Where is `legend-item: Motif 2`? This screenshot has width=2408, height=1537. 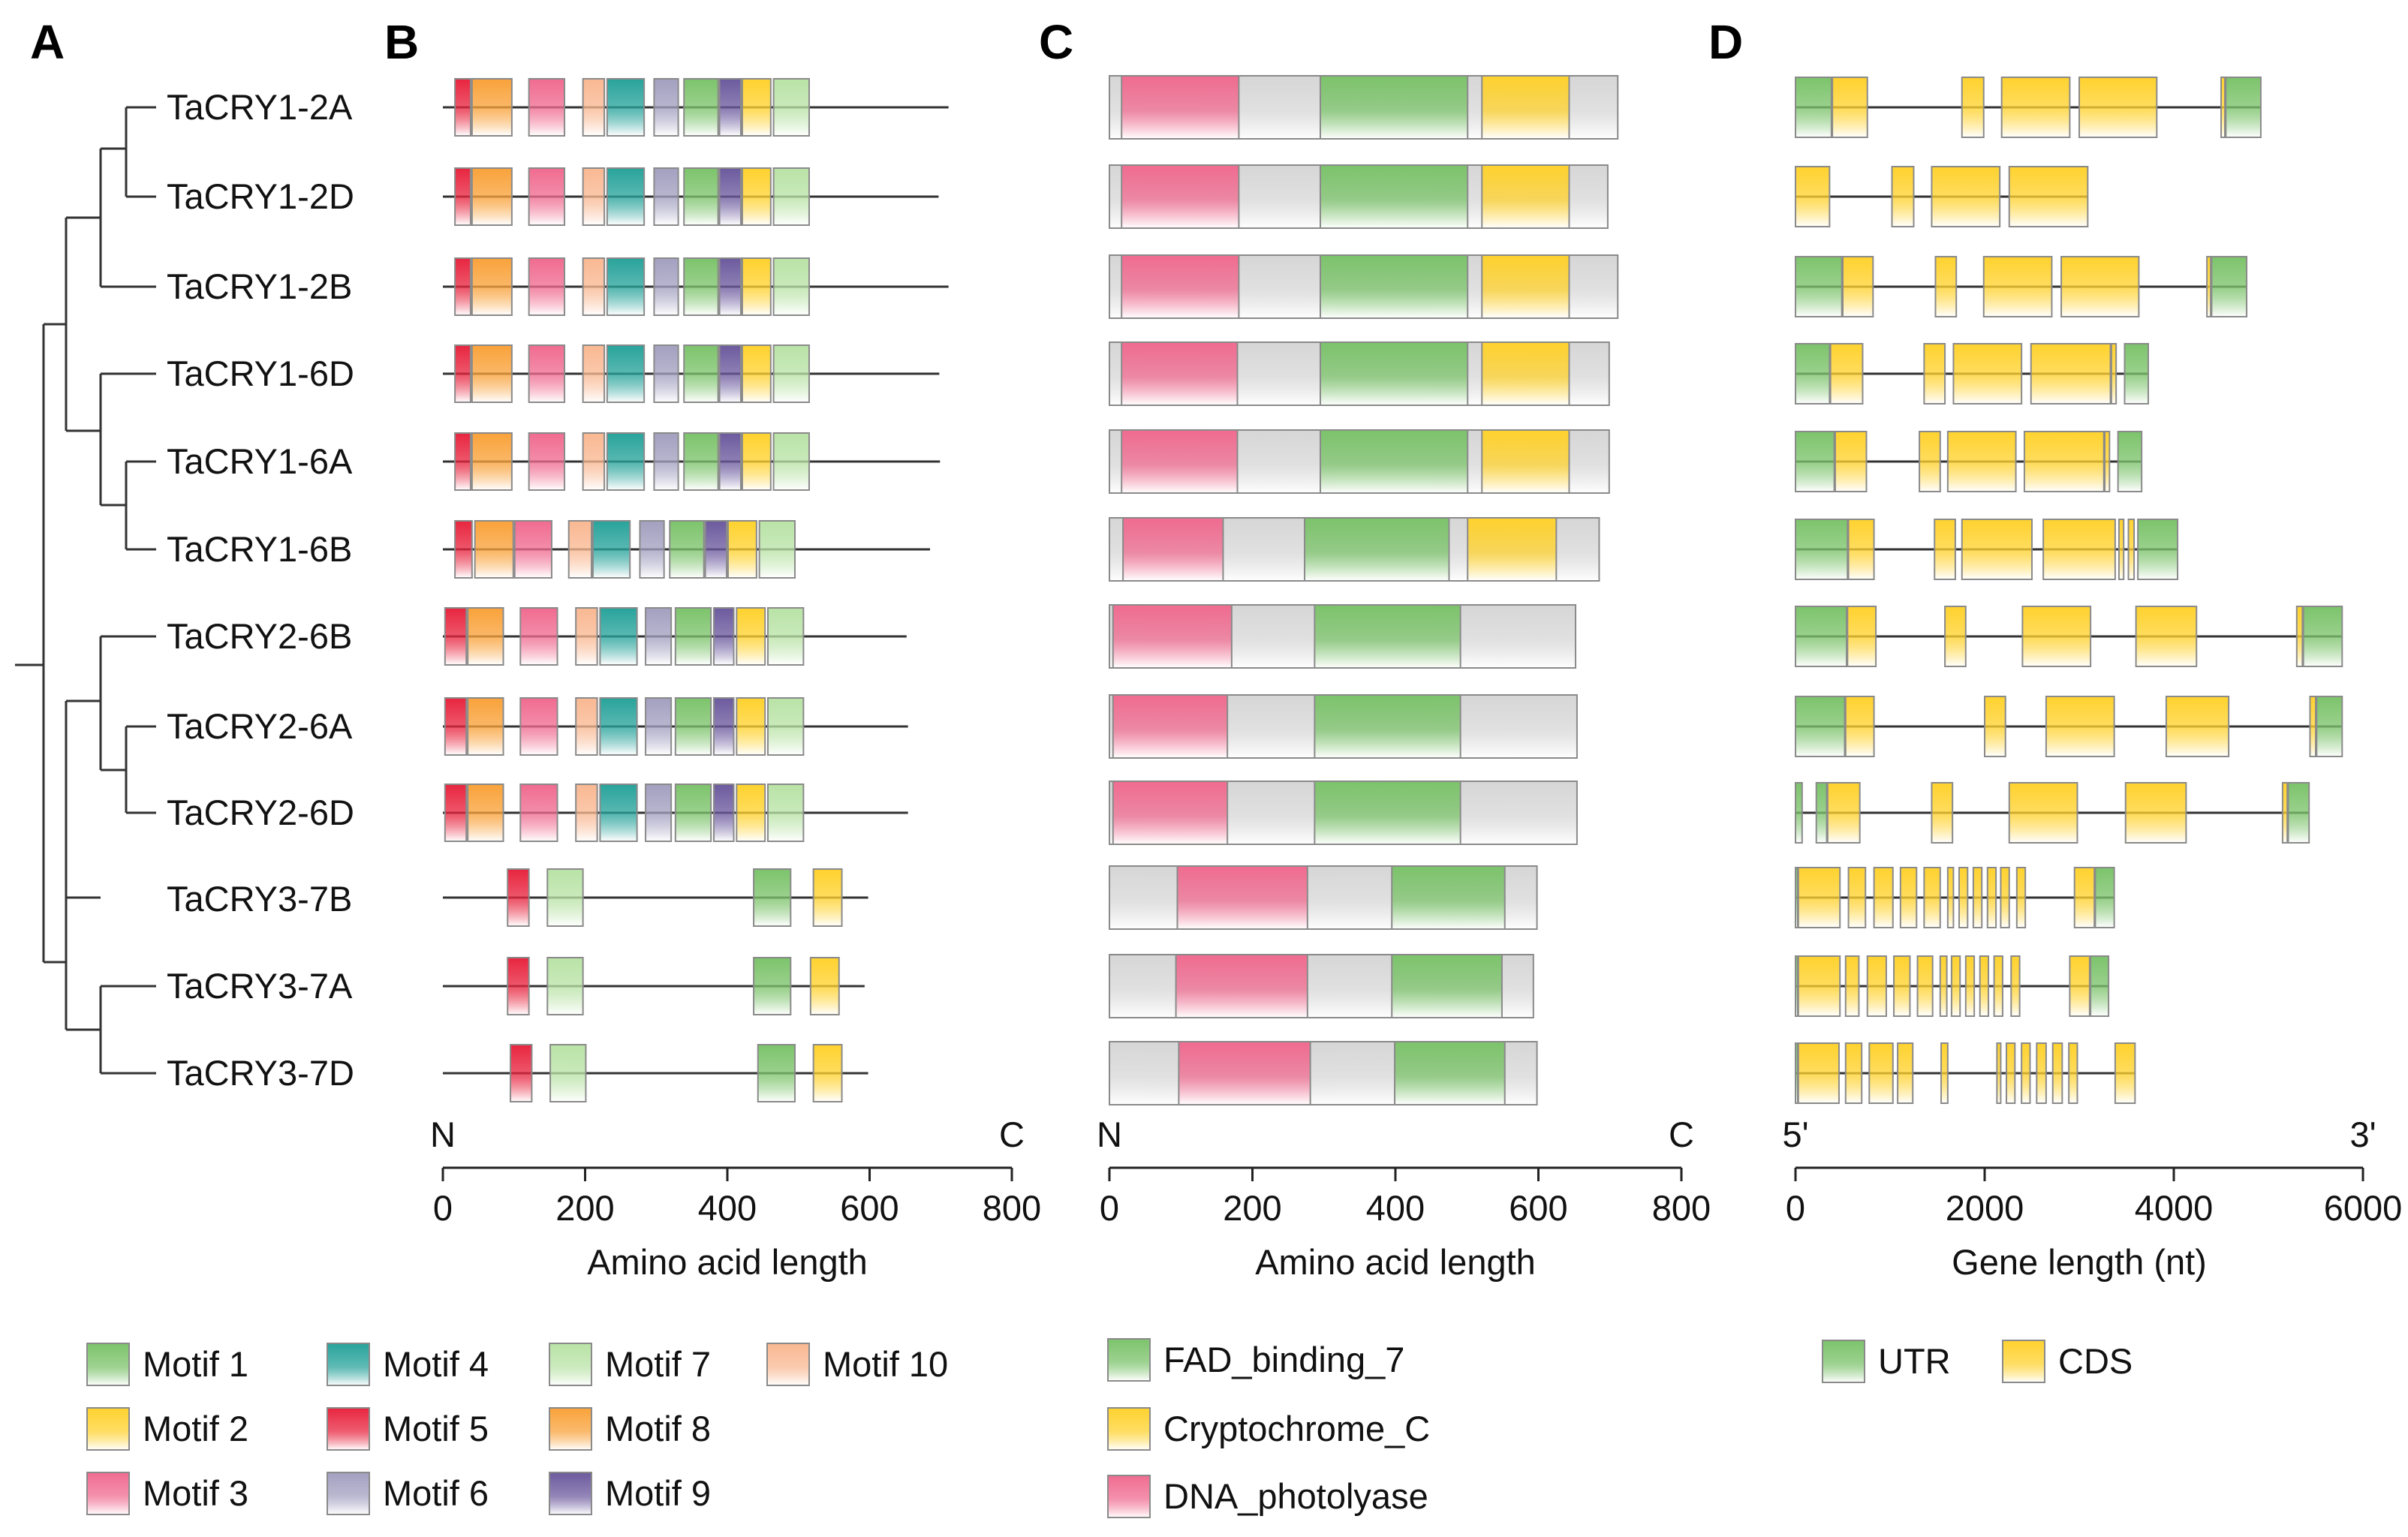 legend-item: Motif 2 is located at coordinates (167, 1429).